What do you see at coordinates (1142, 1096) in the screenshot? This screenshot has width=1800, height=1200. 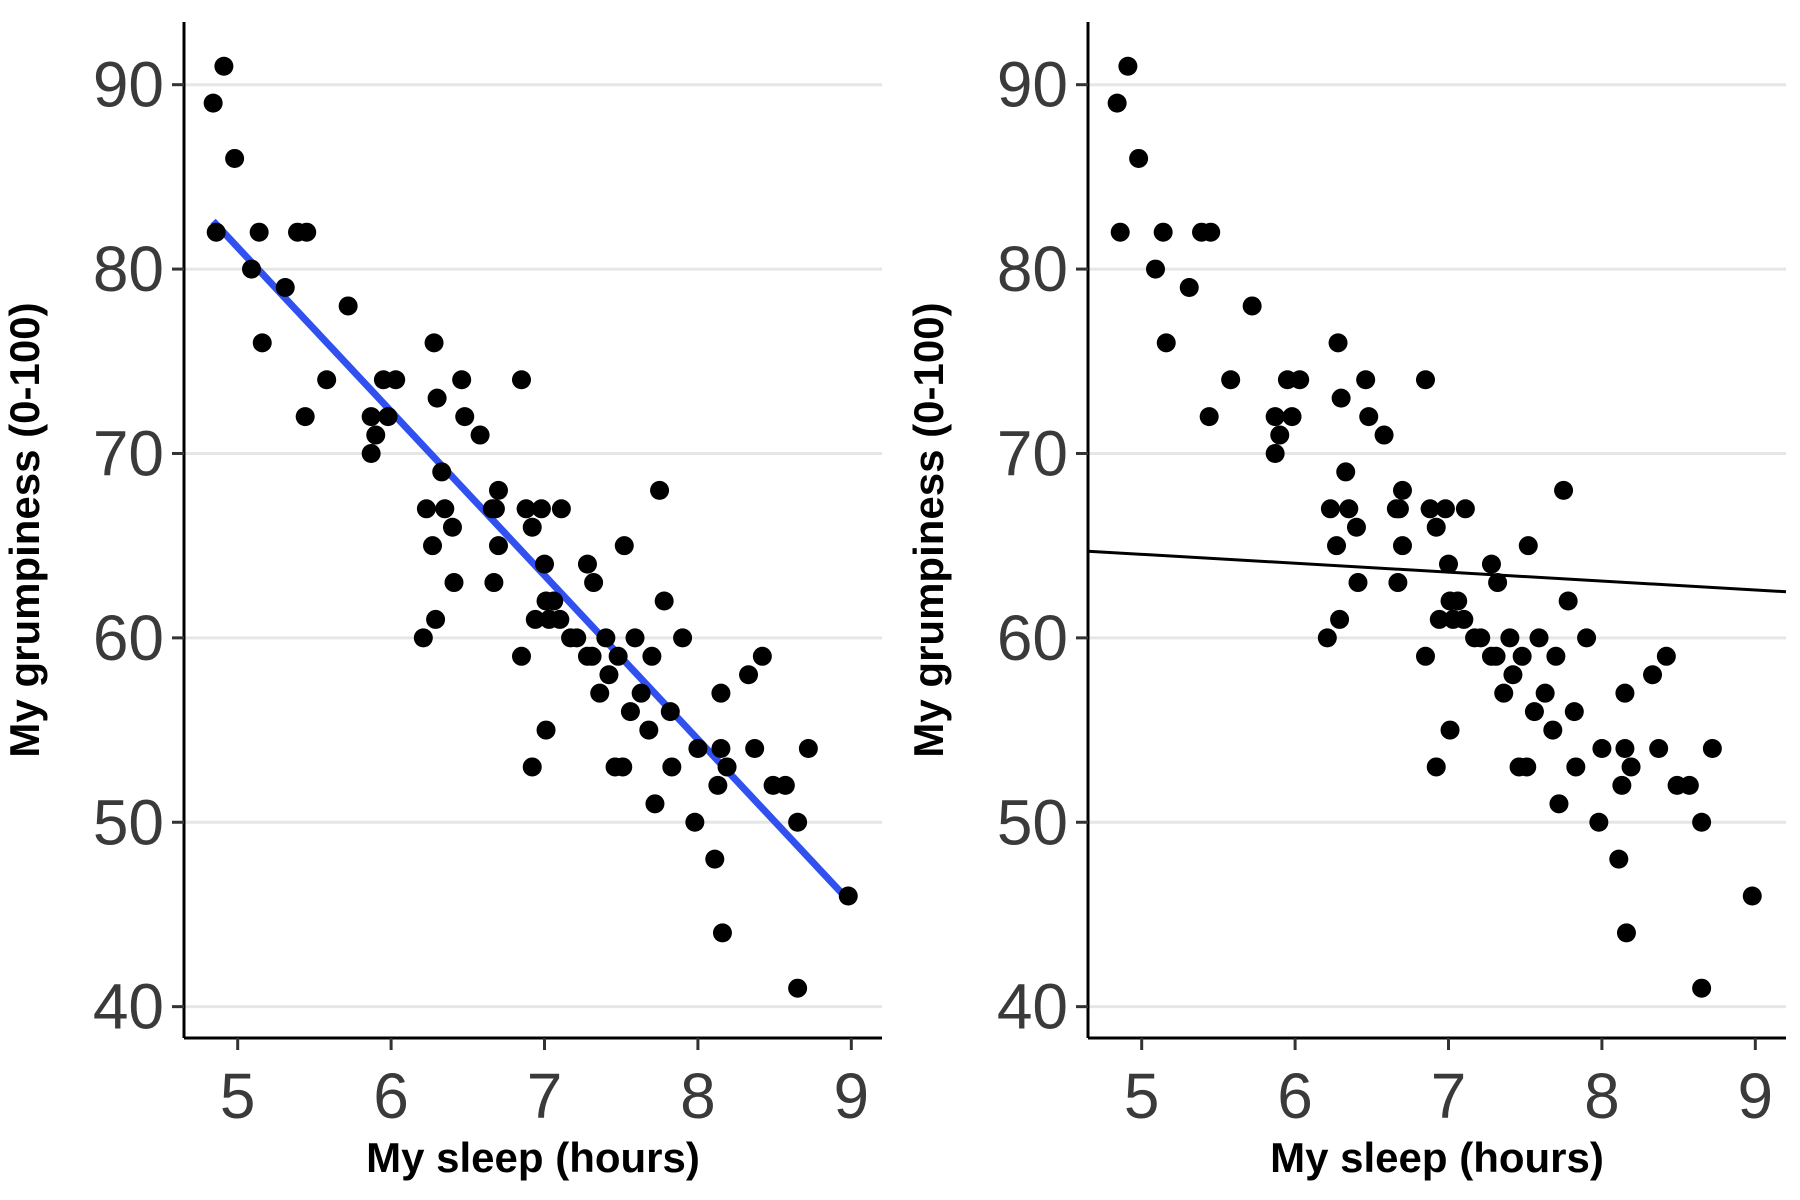 I see `x-tick-label: 5` at bounding box center [1142, 1096].